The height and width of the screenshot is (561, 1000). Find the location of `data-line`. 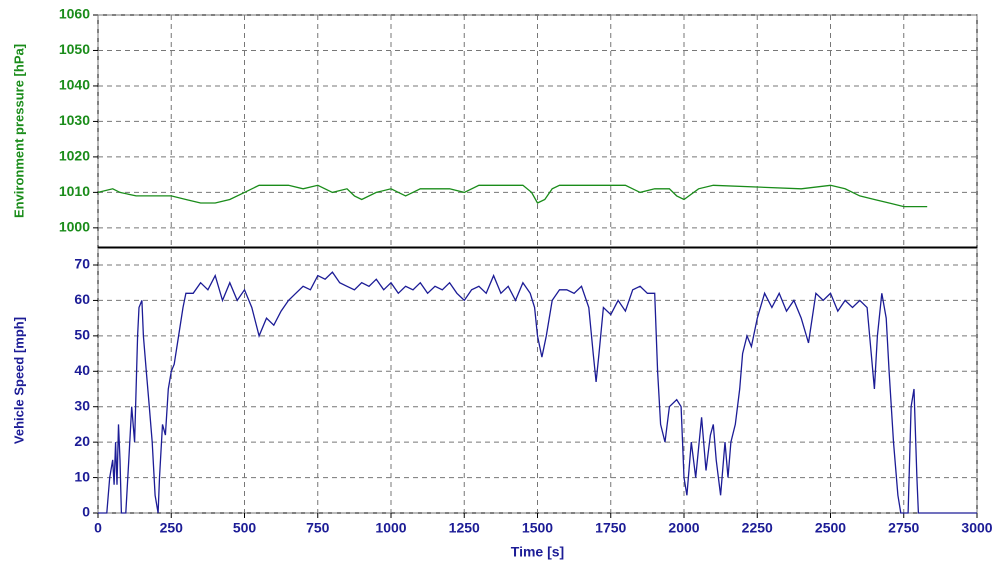

data-line is located at coordinates (512, 196).